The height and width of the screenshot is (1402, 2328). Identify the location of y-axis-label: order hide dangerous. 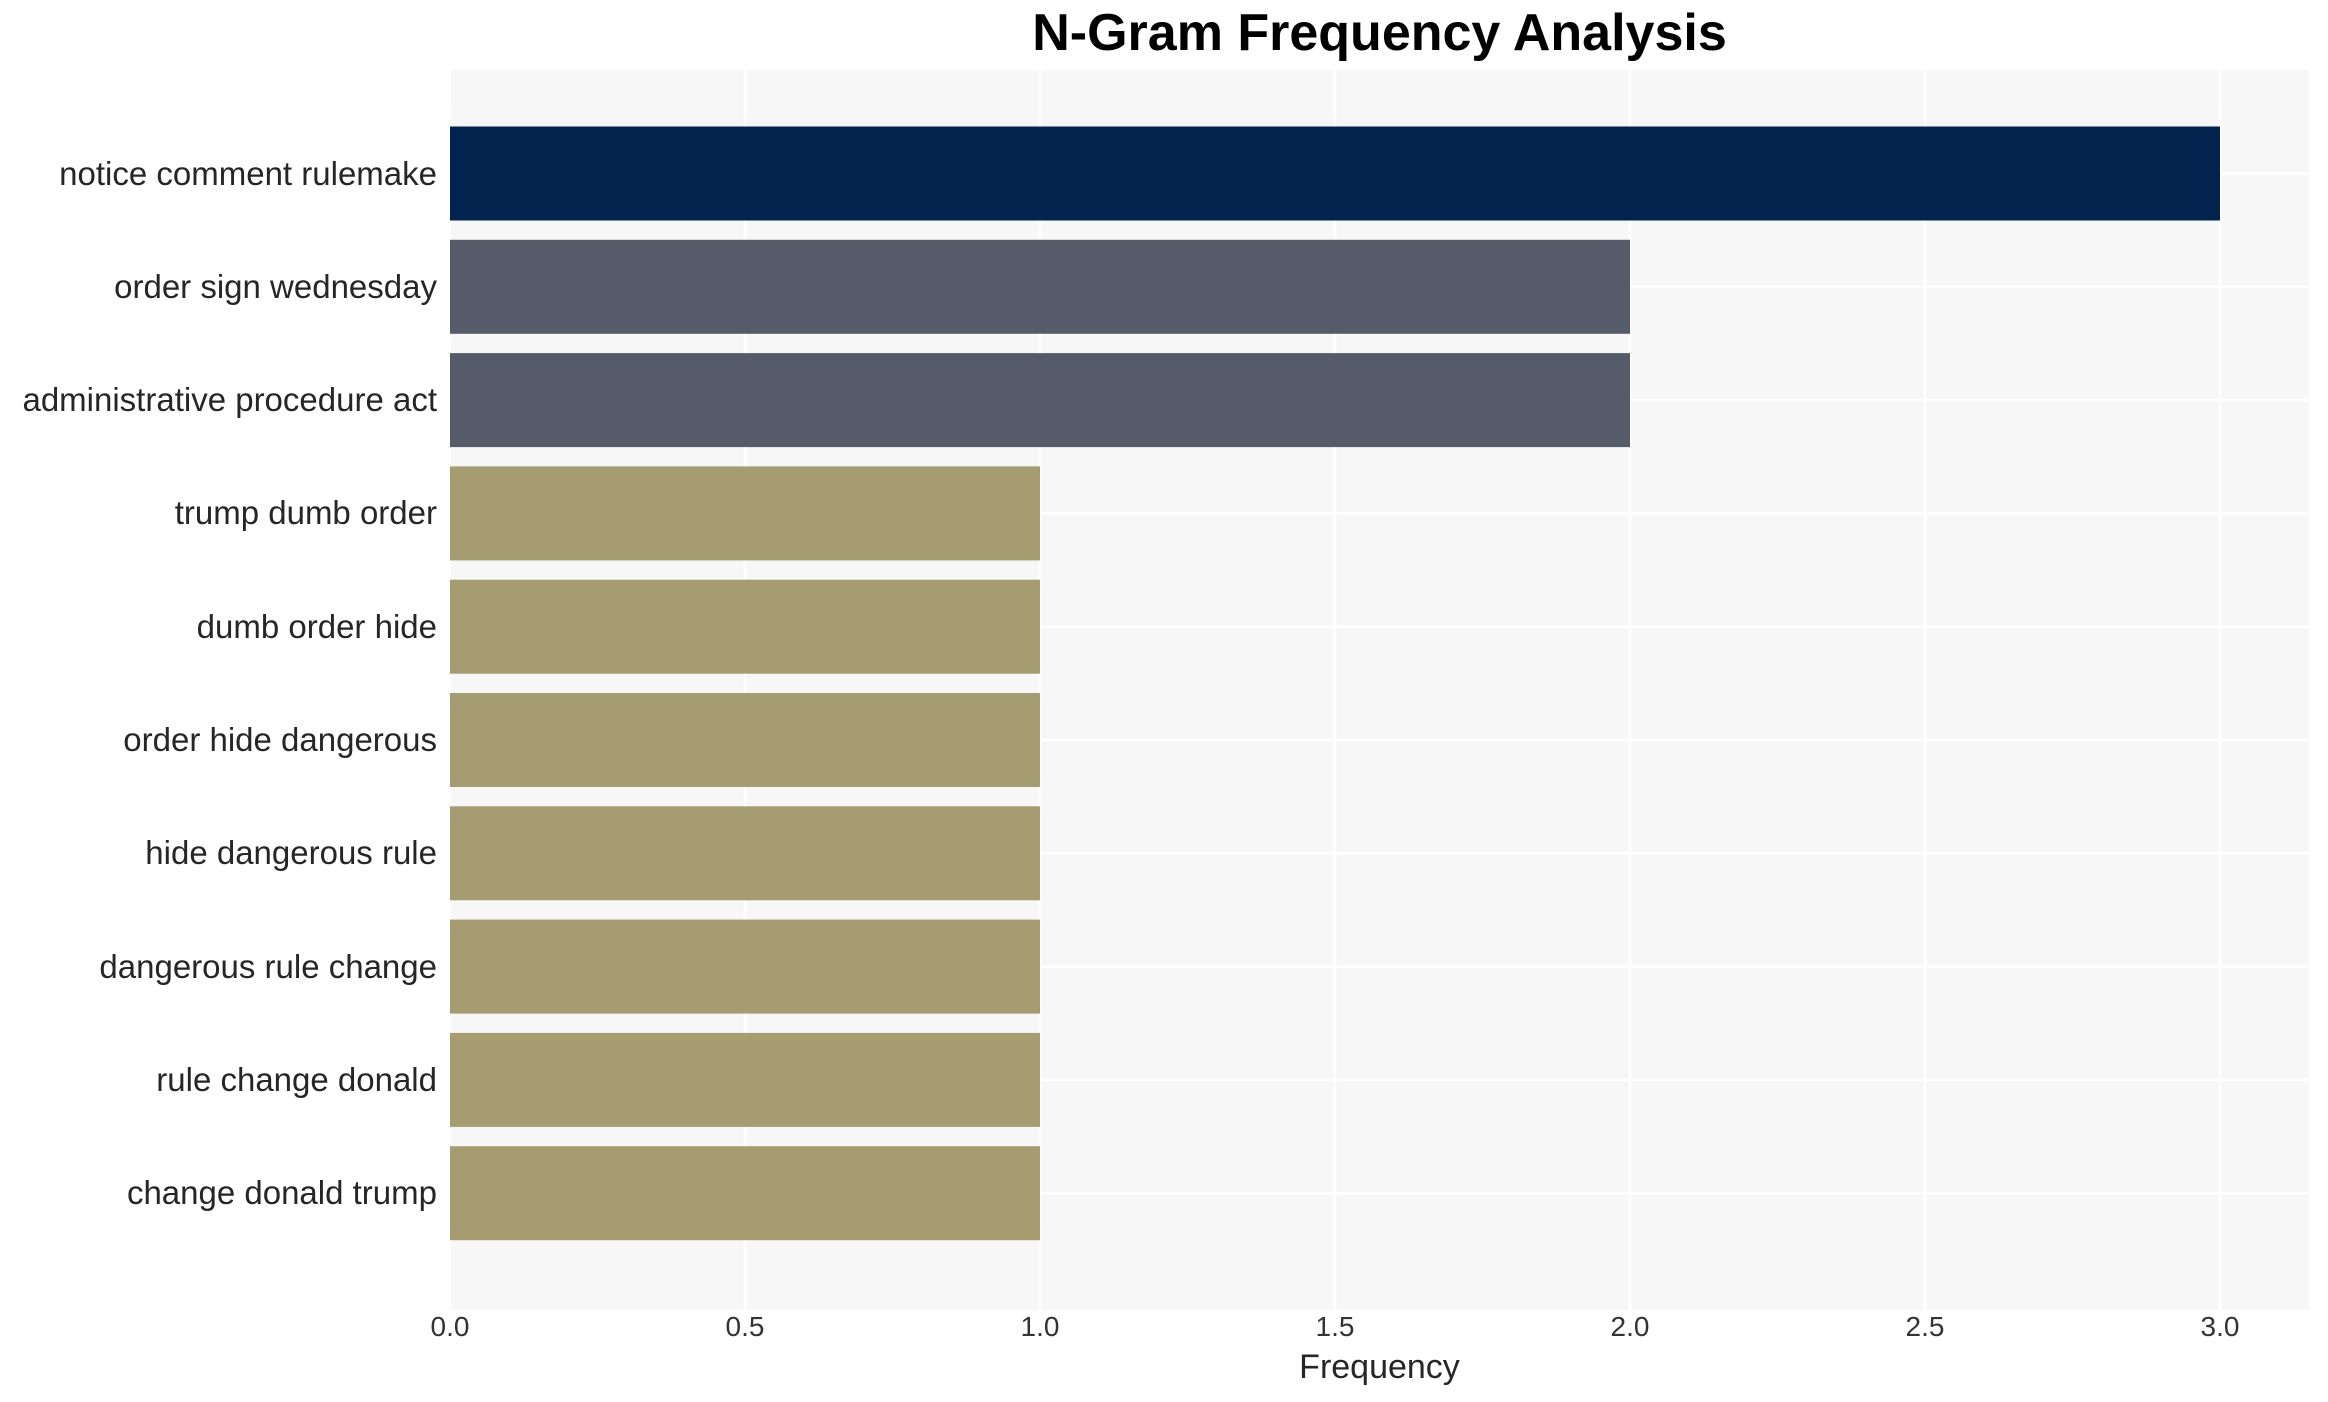
(280, 739).